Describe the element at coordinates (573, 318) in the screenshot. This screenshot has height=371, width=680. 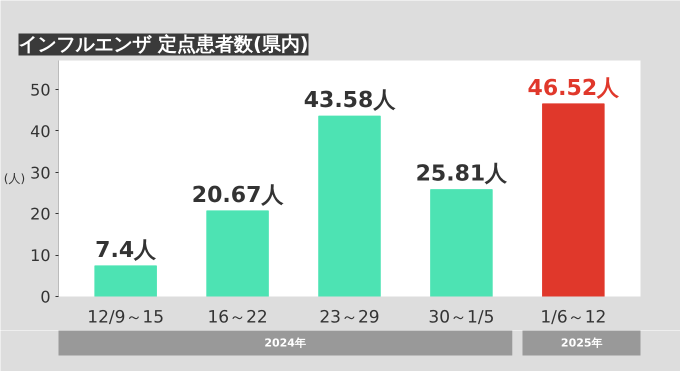
I see `x-tick-label: 1/6～12` at that location.